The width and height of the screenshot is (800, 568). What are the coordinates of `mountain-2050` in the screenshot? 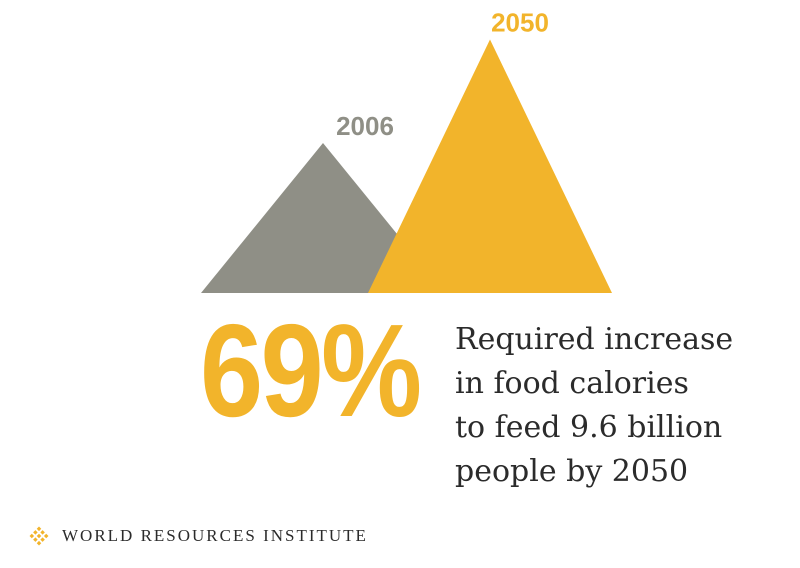 It's located at (490, 166).